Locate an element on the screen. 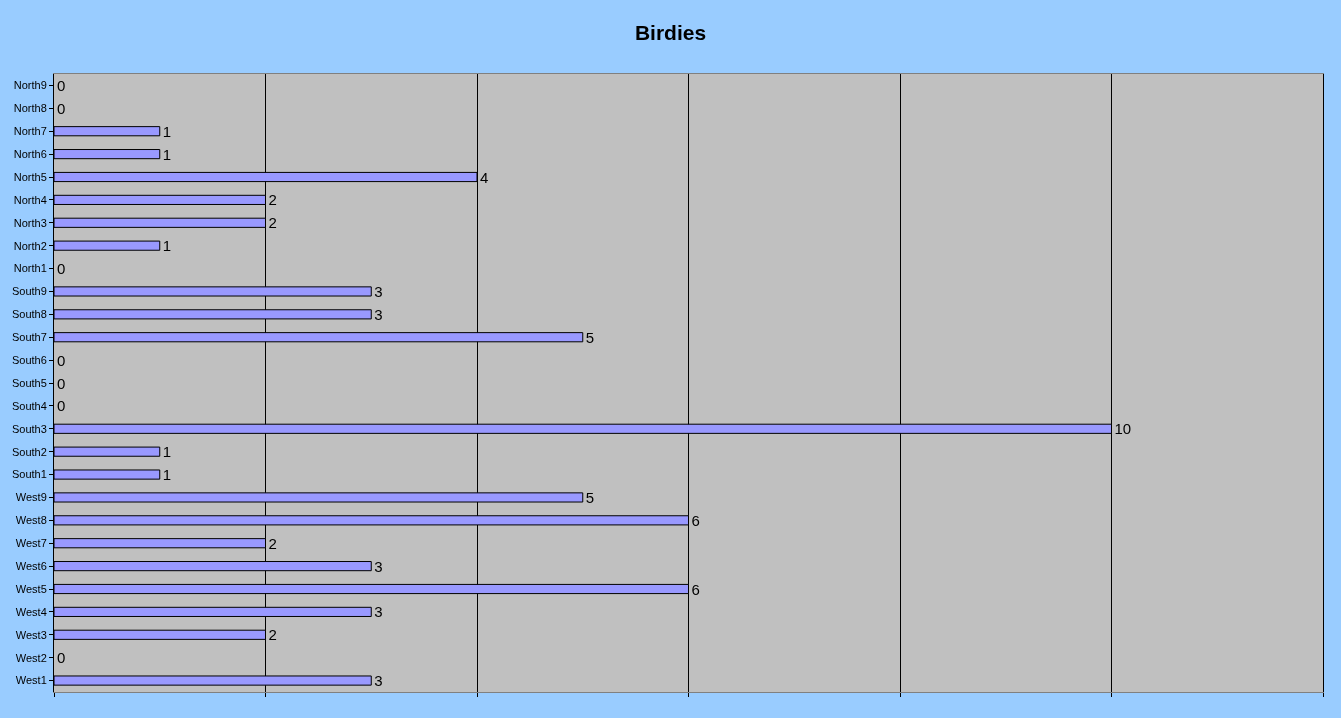  y-tick-label: South1 is located at coordinates (29, 474).